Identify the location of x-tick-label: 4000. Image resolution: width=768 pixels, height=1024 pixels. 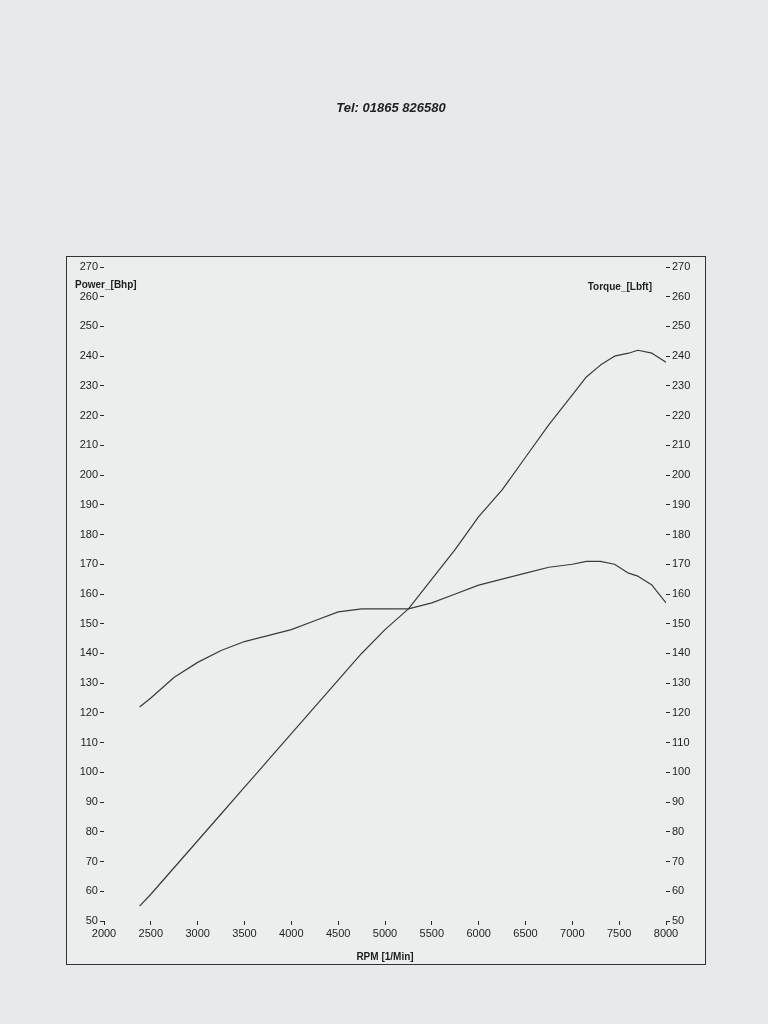
(291, 932).